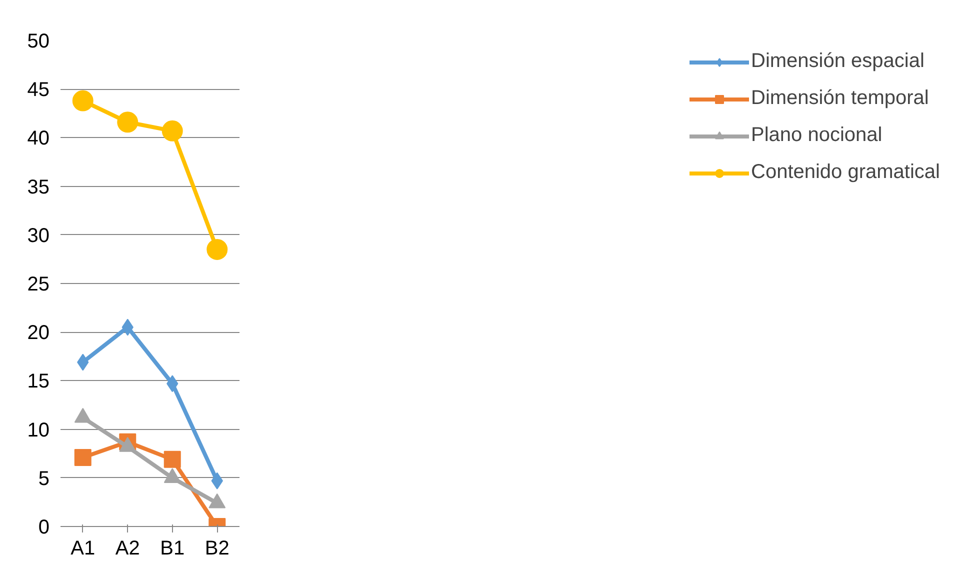 This screenshot has width=956, height=582. I want to click on legend-label: Plano nocional, so click(816, 135).